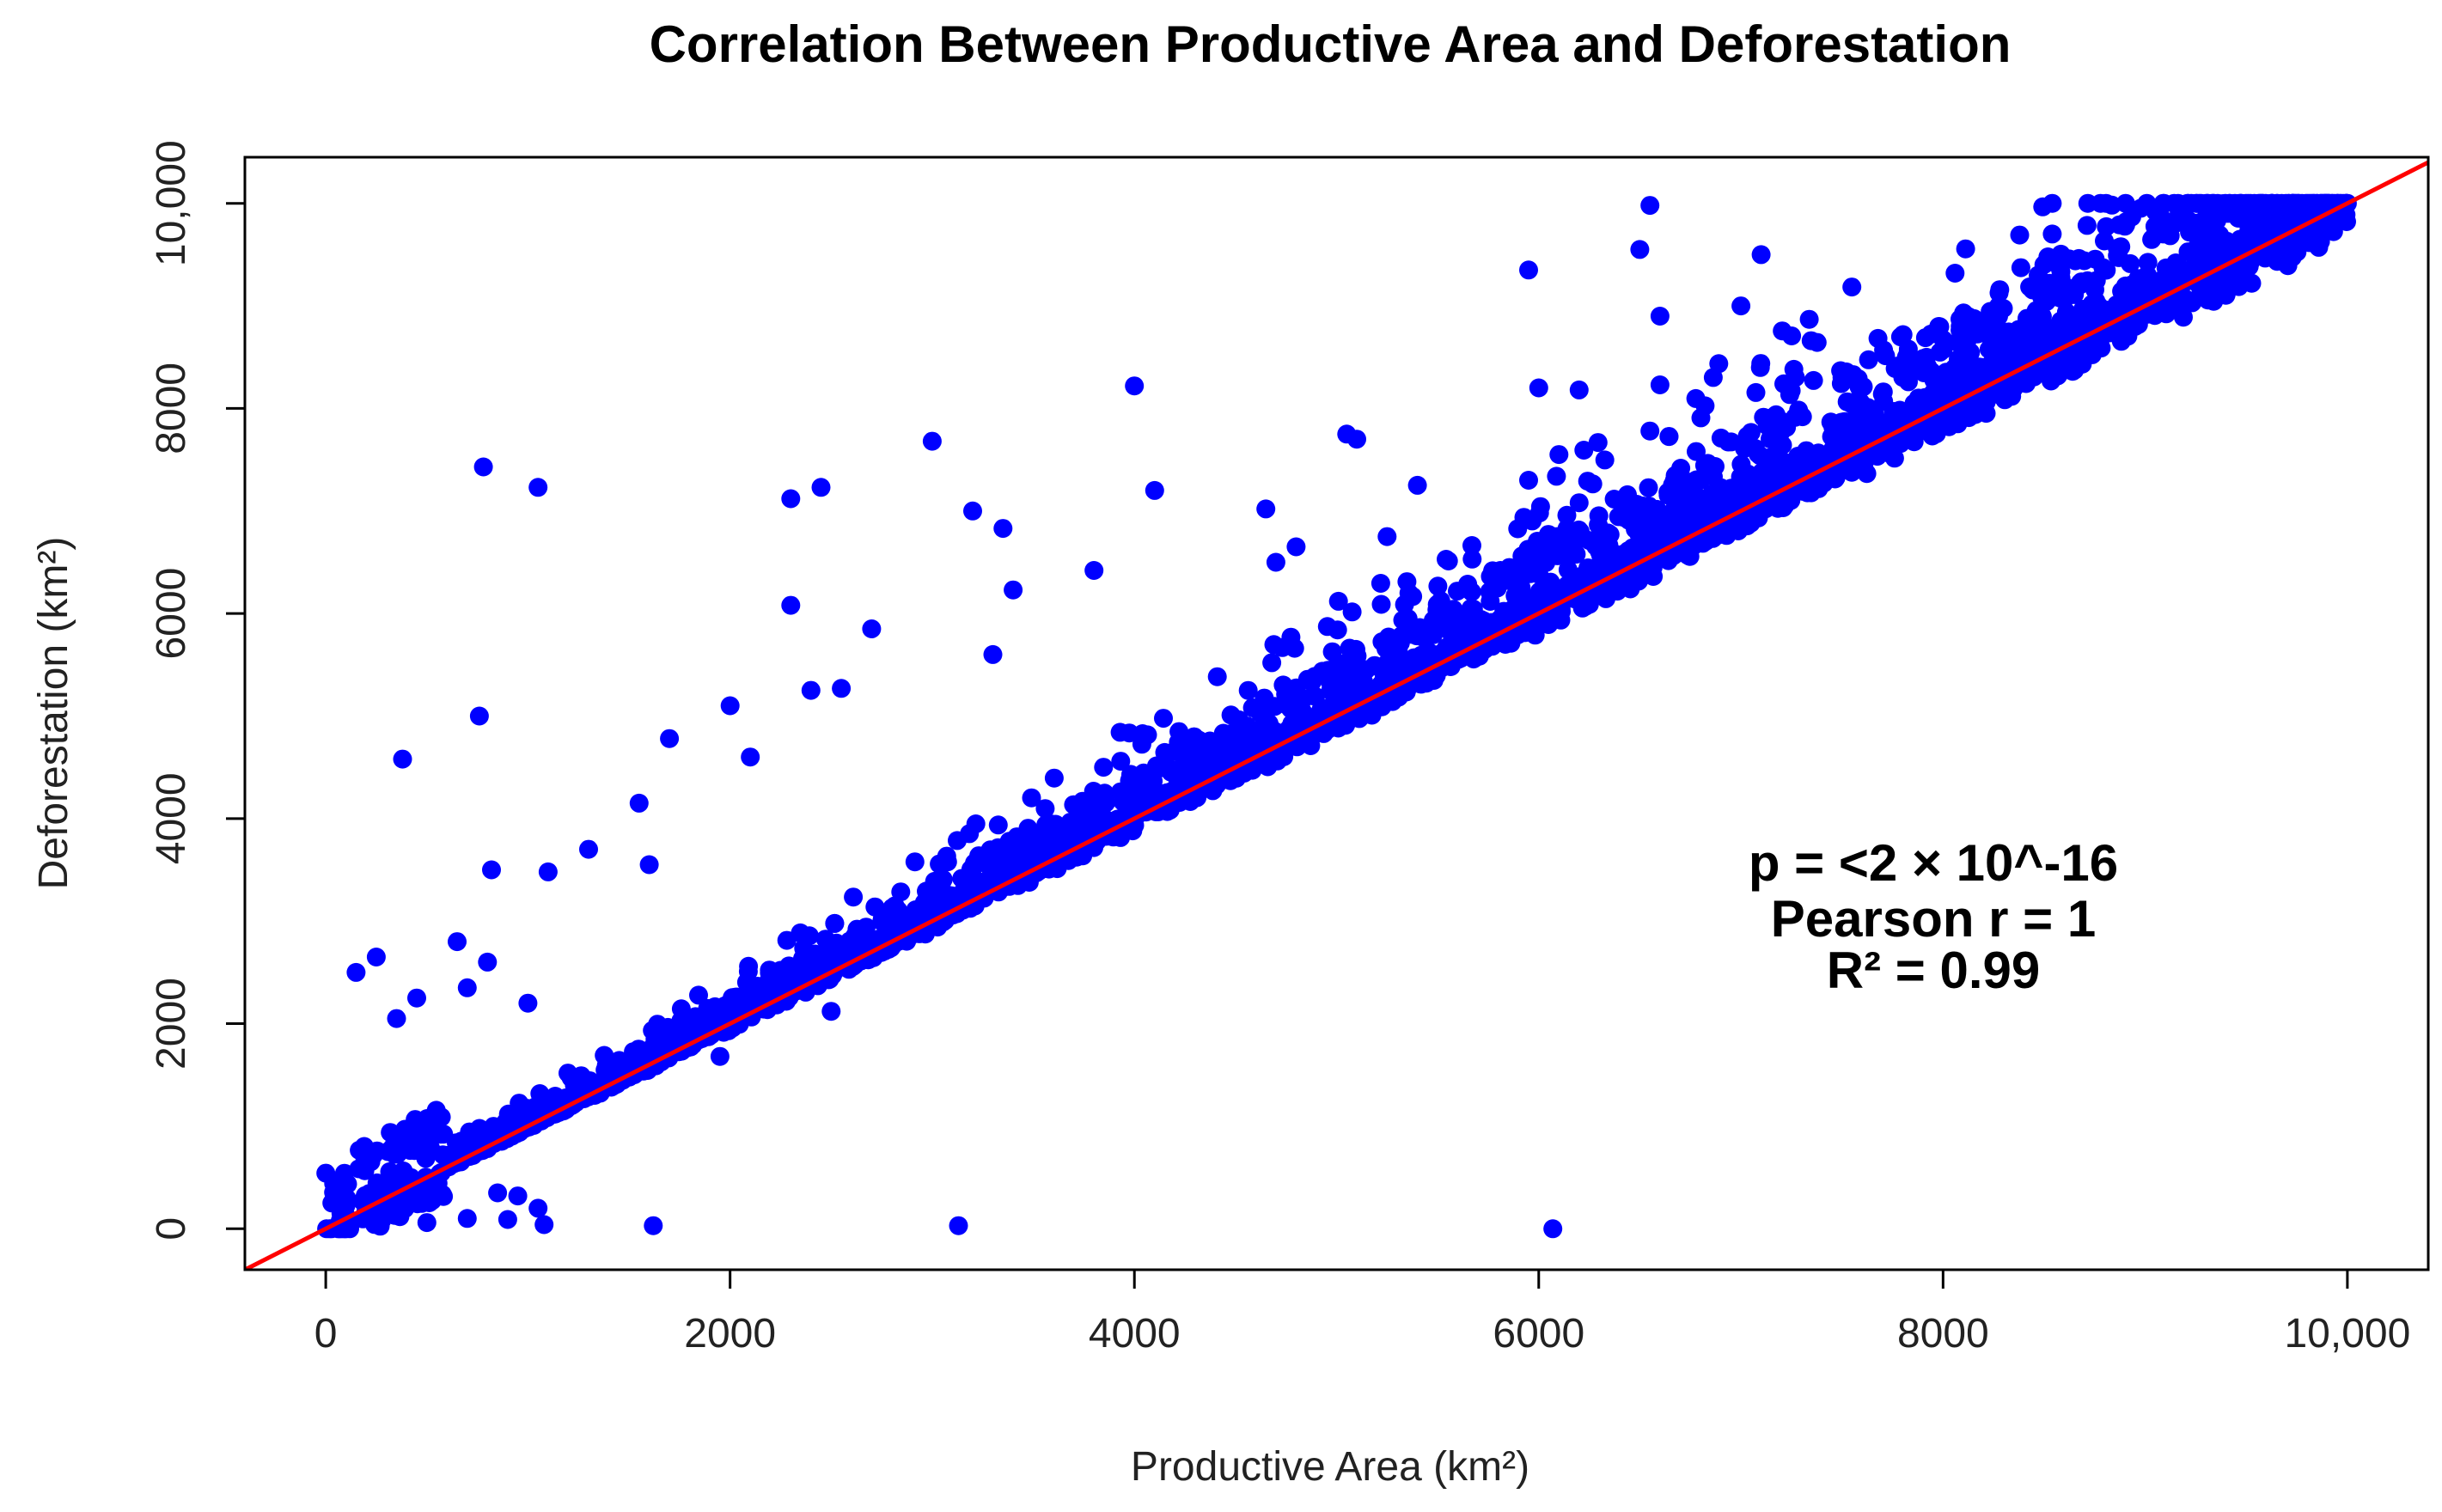 The image size is (2442, 1512). Describe the element at coordinates (1362, 1312) in the screenshot. I see `x-axis: 0 2000 4000 6000 8000 10,000` at that location.